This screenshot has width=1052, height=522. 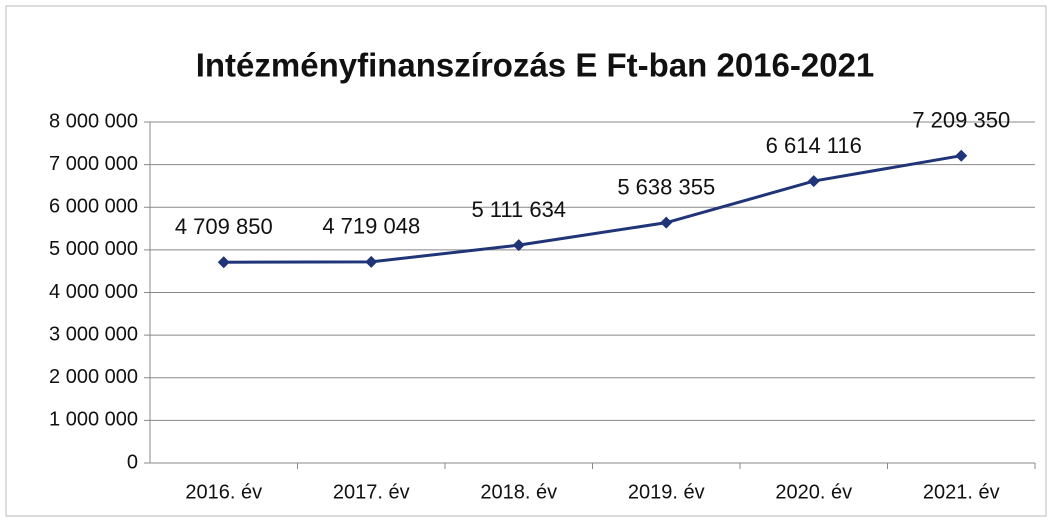 What do you see at coordinates (93, 292) in the screenshot?
I see `y-tick-label: 4 000 000` at bounding box center [93, 292].